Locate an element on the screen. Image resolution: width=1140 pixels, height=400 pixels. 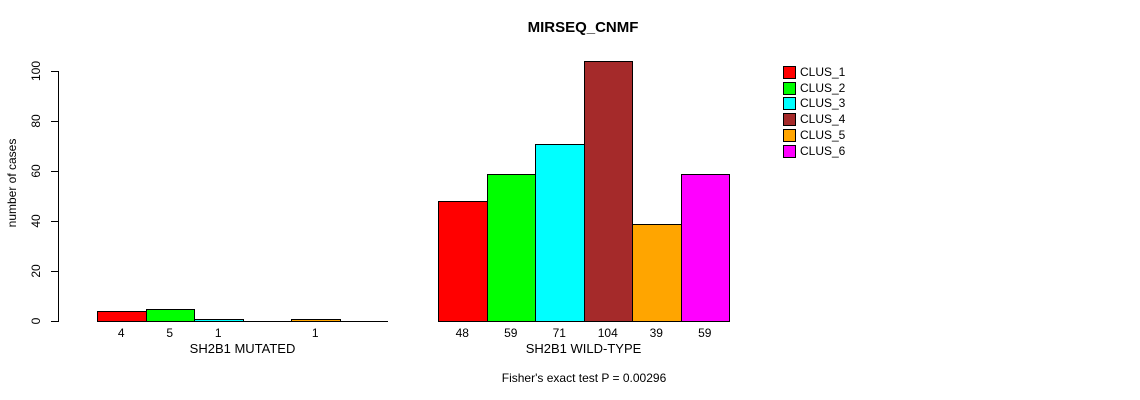
y-tick-label: 60 is located at coordinates (36, 171).